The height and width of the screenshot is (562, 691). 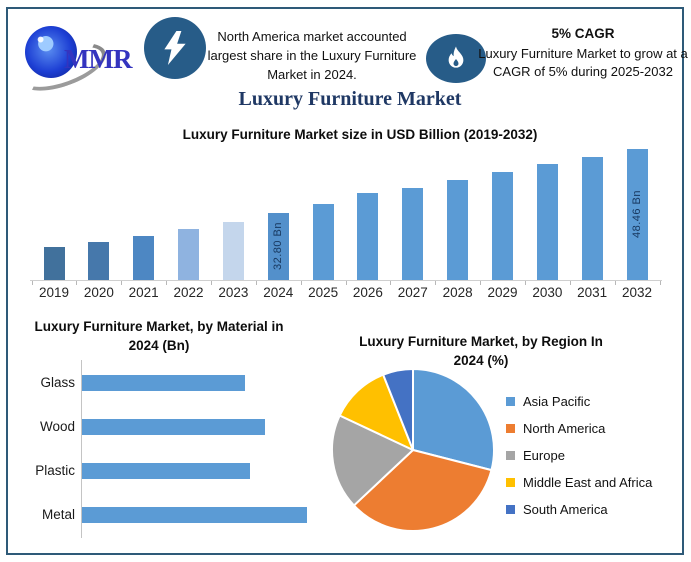 What do you see at coordinates (54, 263) in the screenshot?
I see `bar-2019` at bounding box center [54, 263].